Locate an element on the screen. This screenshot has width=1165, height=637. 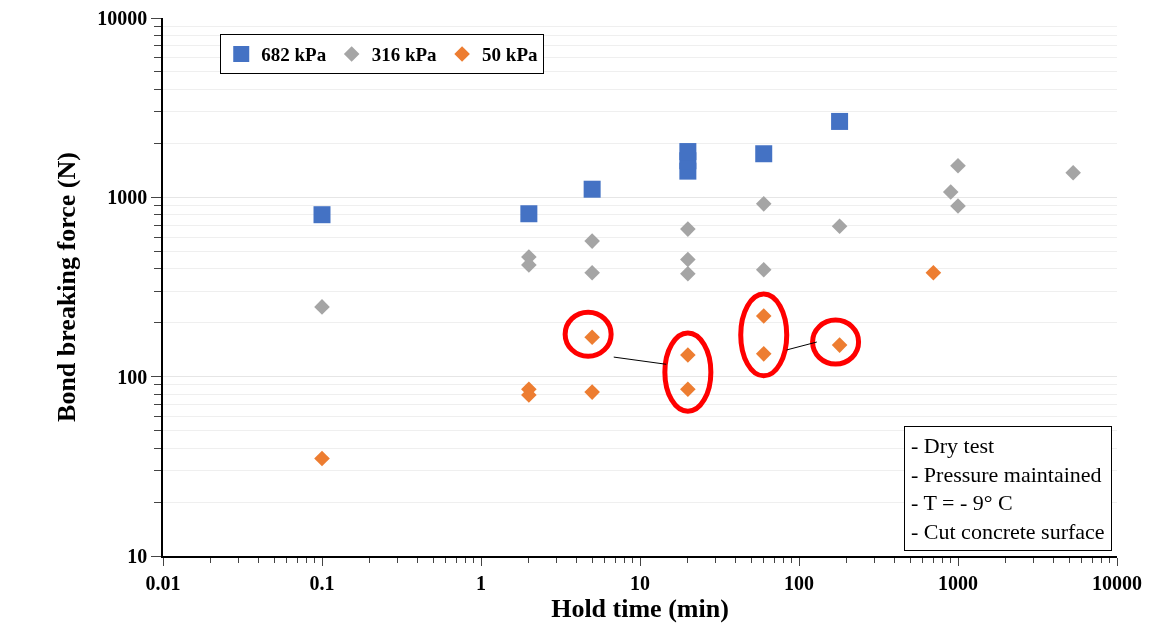
x-tick-label: 10000 is located at coordinates (1117, 582).